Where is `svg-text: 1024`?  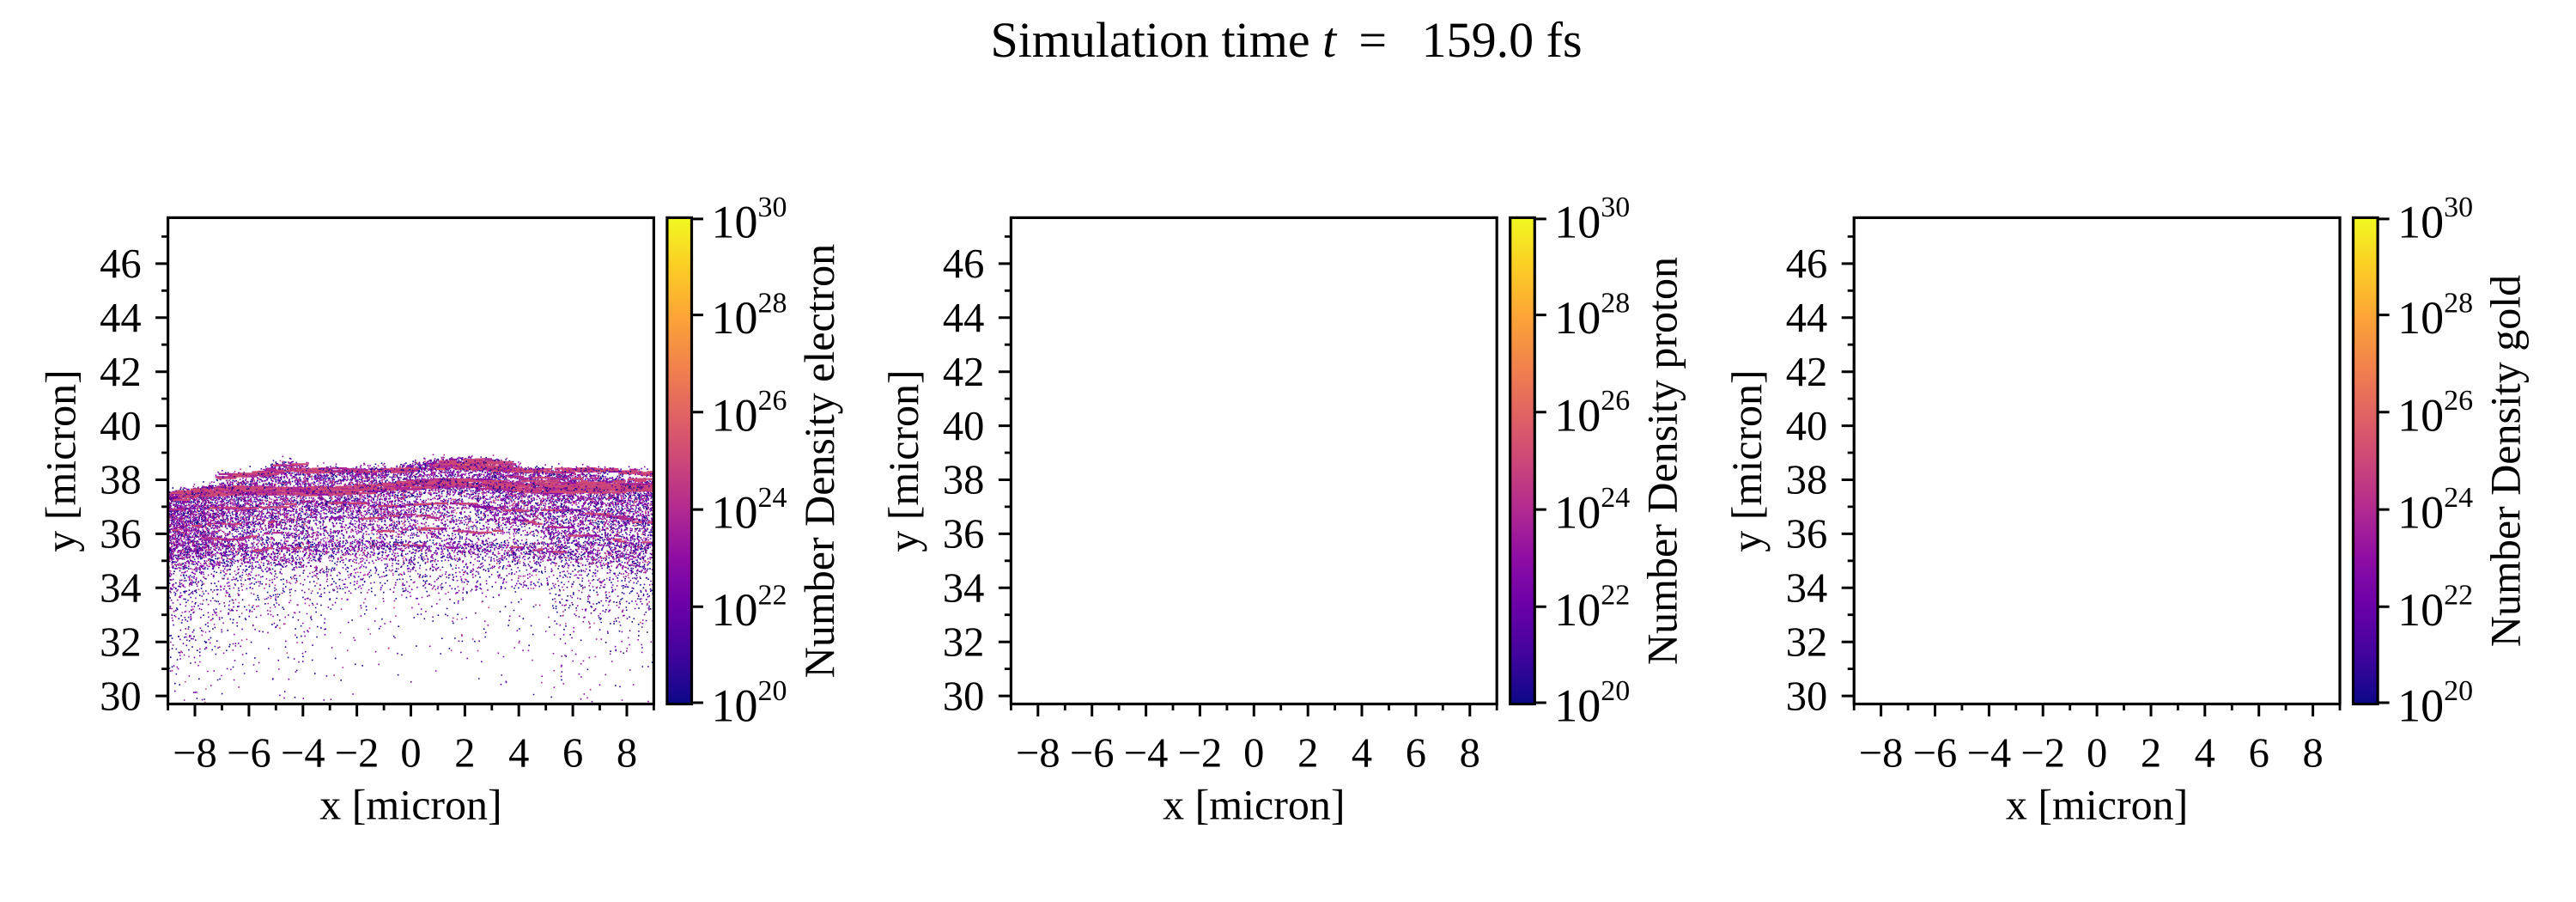
svg-text: 1024 is located at coordinates (749, 510).